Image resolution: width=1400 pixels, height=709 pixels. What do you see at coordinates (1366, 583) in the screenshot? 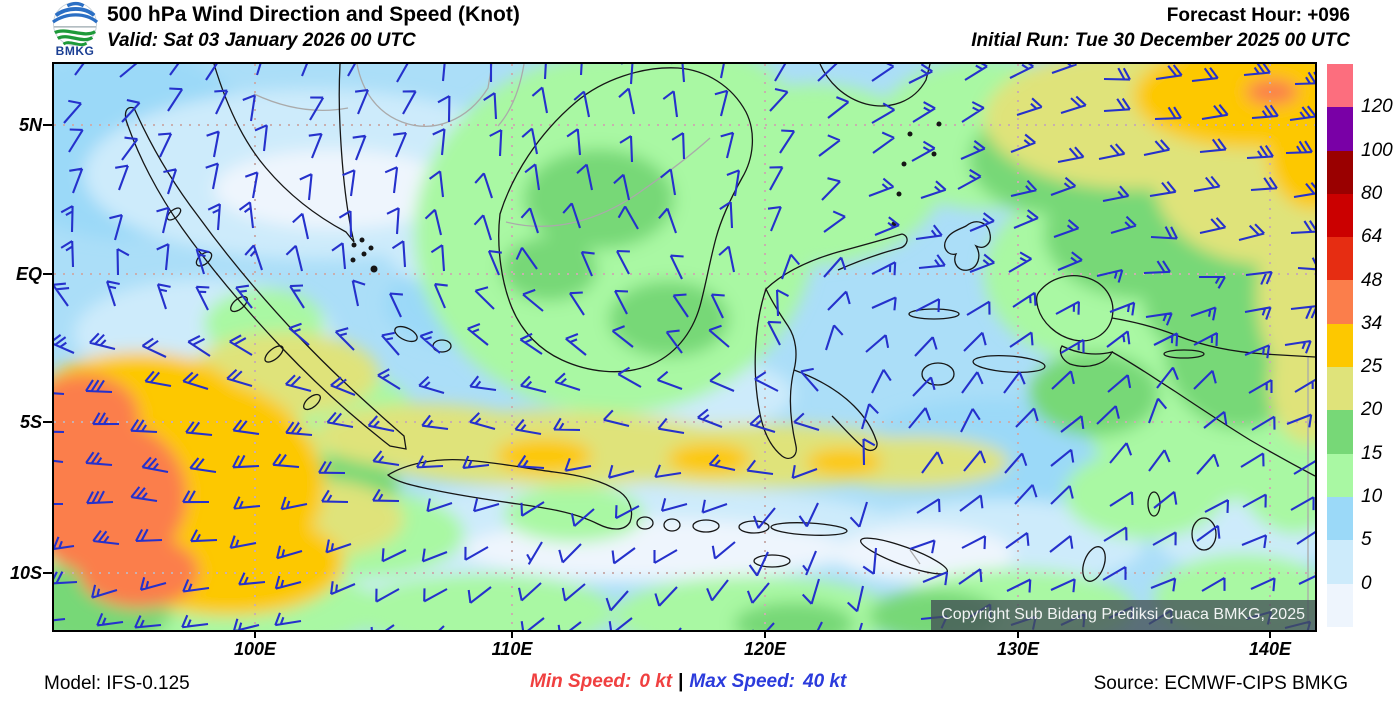
I see `colorbar-label-0: 0` at bounding box center [1366, 583].